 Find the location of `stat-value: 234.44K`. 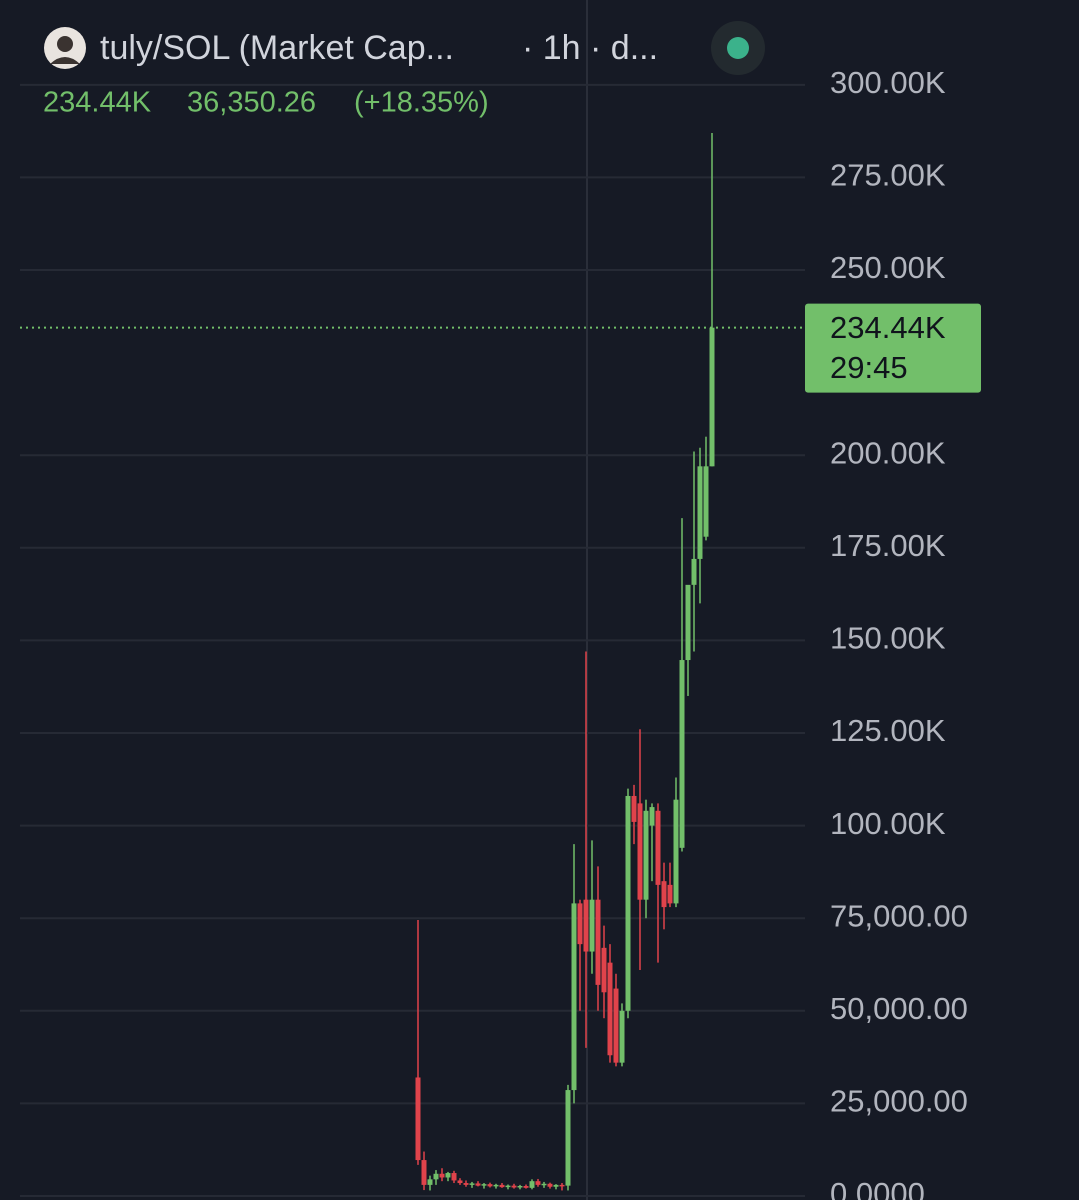

stat-value: 234.44K is located at coordinates (97, 103).